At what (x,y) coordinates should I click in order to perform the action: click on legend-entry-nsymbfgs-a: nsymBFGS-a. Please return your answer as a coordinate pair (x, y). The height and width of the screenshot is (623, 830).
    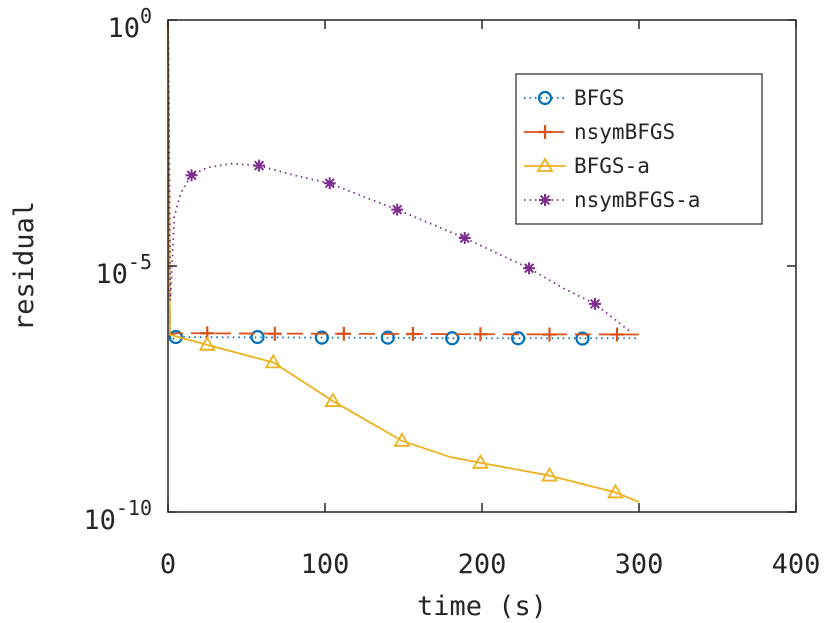
    Looking at the image, I should click on (612, 200).